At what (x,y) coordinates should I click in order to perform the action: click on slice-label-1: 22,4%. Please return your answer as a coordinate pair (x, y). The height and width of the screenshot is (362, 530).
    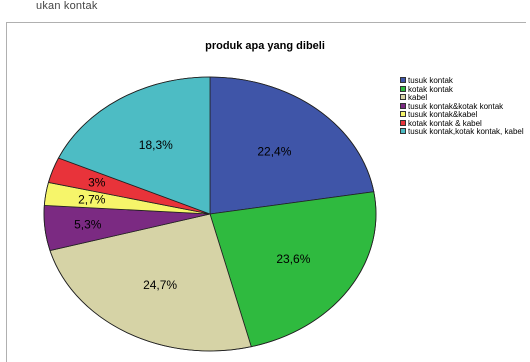
    Looking at the image, I should click on (274, 151).